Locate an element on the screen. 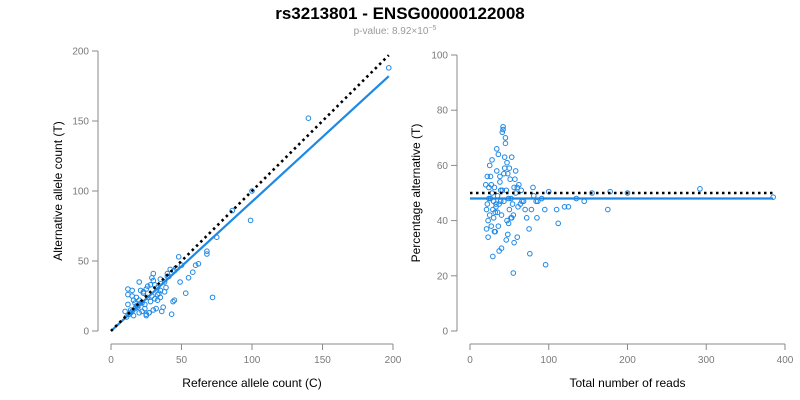 The height and width of the screenshot is (400, 800). x-axis-title: Reference allele count (C) is located at coordinates (251, 383).